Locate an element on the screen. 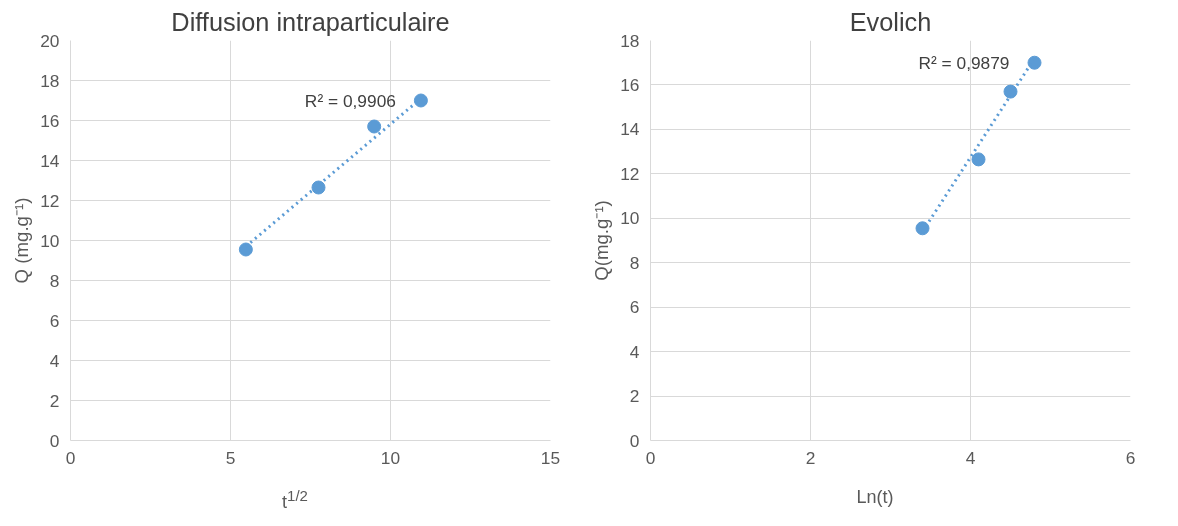  x-tick-label: 4 is located at coordinates (970, 457).